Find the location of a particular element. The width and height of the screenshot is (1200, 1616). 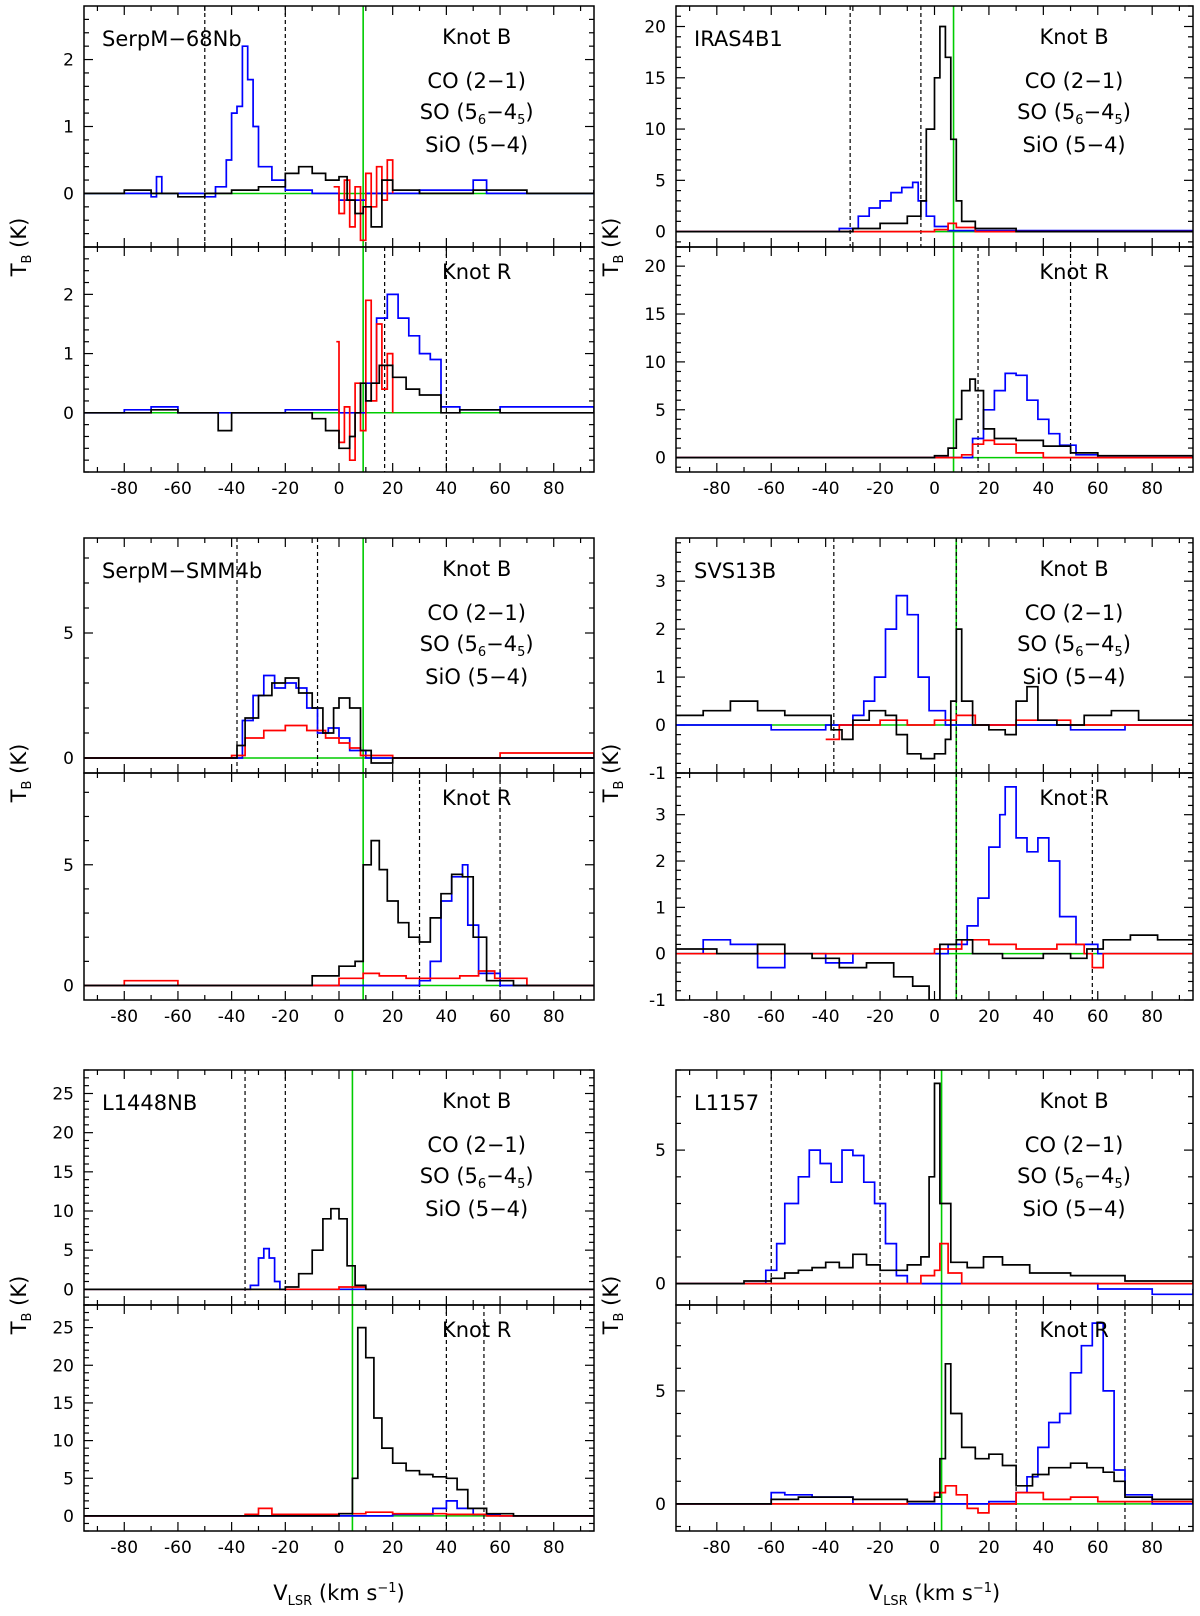

source-name: L1448NB is located at coordinates (149, 1103).